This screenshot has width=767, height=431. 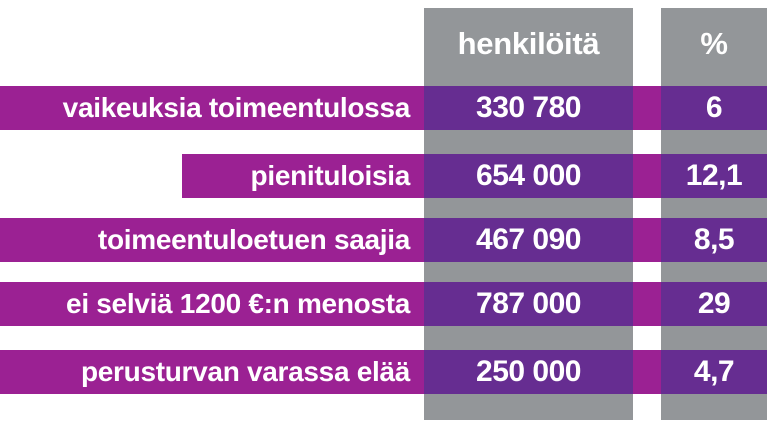 I want to click on row-label-bar: vaikeuksia toimeentulossa, so click(x=212, y=108).